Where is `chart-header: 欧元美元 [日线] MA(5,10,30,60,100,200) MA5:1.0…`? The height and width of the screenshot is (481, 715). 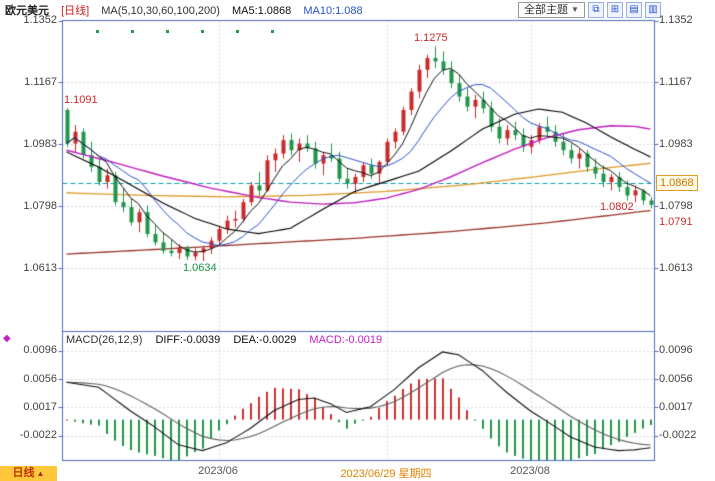
chart-header: 欧元美元 [日线] MA(5,10,30,60,100,200) MA5:1.0… is located at coordinates (188, 10).